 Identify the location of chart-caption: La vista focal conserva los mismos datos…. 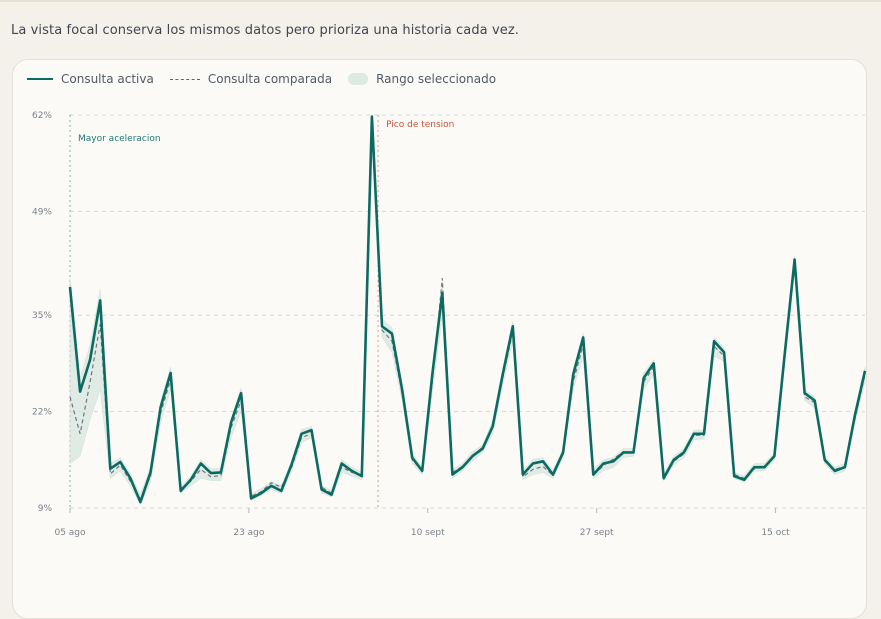
(265, 30).